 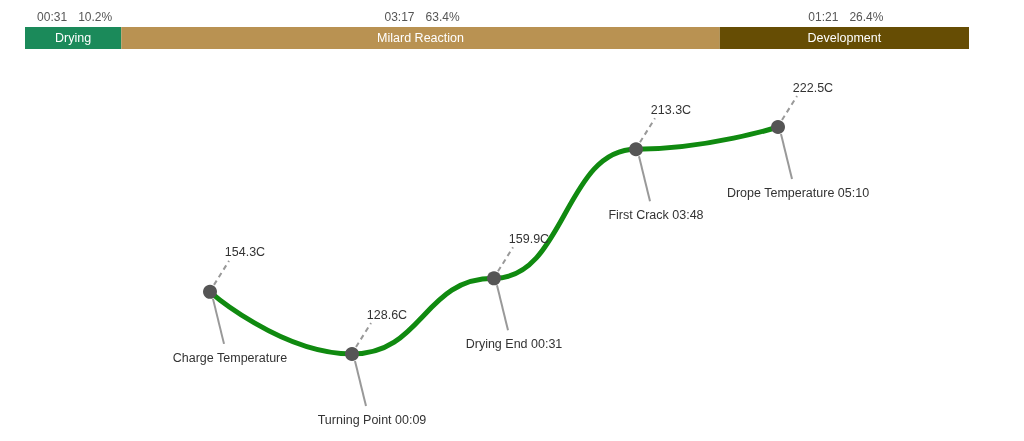 I want to click on data-label: 159.9C, so click(x=529, y=238).